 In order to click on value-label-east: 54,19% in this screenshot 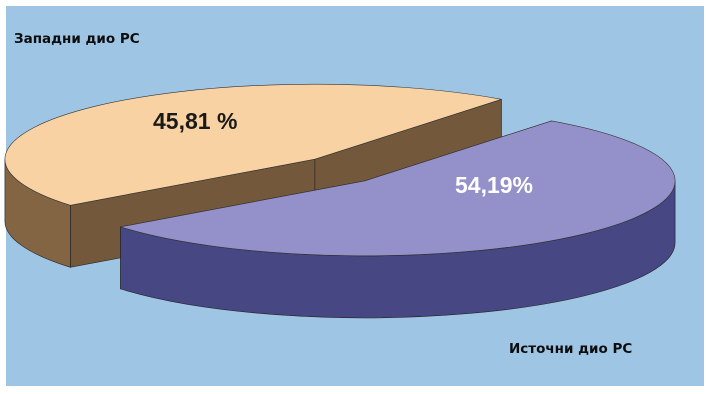, I will do `click(494, 185)`.